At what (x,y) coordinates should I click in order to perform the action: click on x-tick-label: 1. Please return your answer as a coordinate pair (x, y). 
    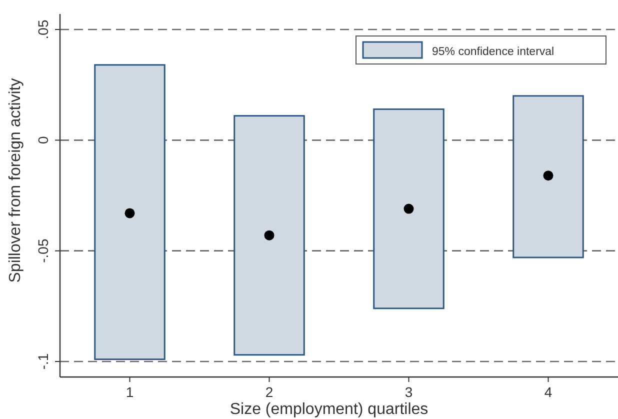
    Looking at the image, I should click on (130, 392).